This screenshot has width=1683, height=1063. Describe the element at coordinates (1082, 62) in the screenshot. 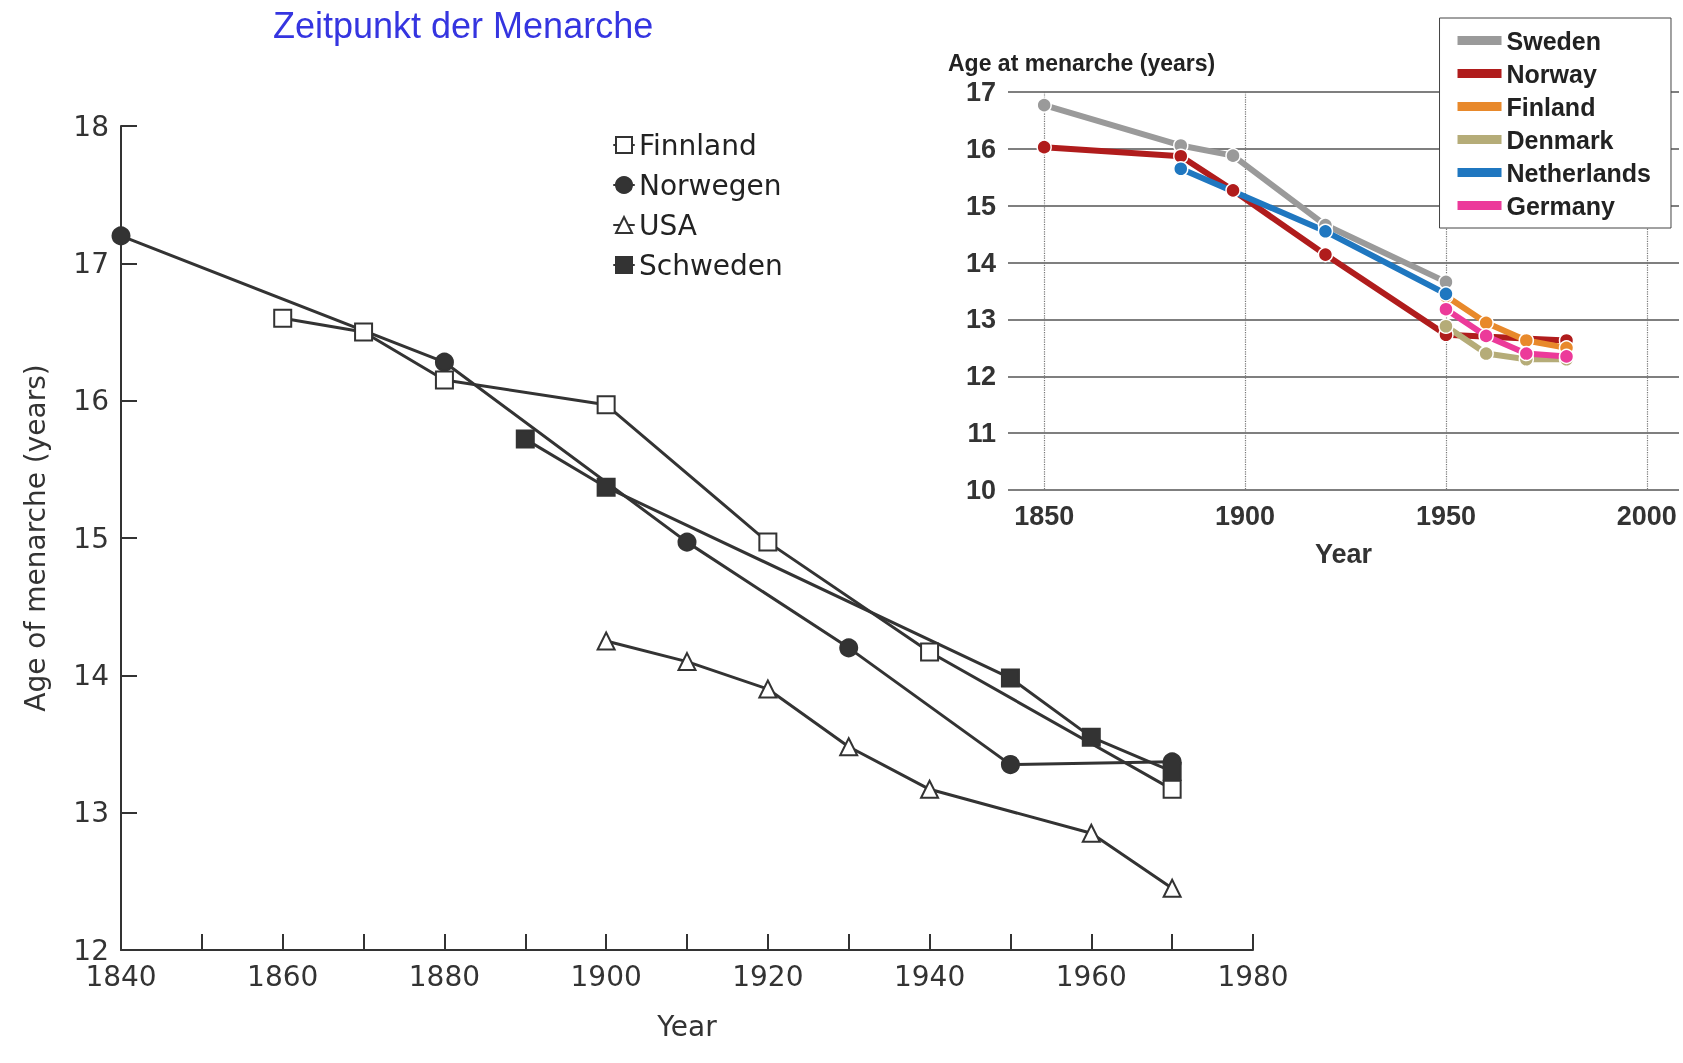

I see `y-axis-title: Age at menarche (years)` at that location.